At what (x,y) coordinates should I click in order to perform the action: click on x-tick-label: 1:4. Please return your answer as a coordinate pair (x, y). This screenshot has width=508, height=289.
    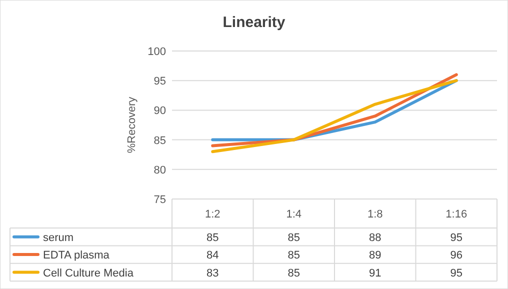
    Looking at the image, I should click on (294, 214).